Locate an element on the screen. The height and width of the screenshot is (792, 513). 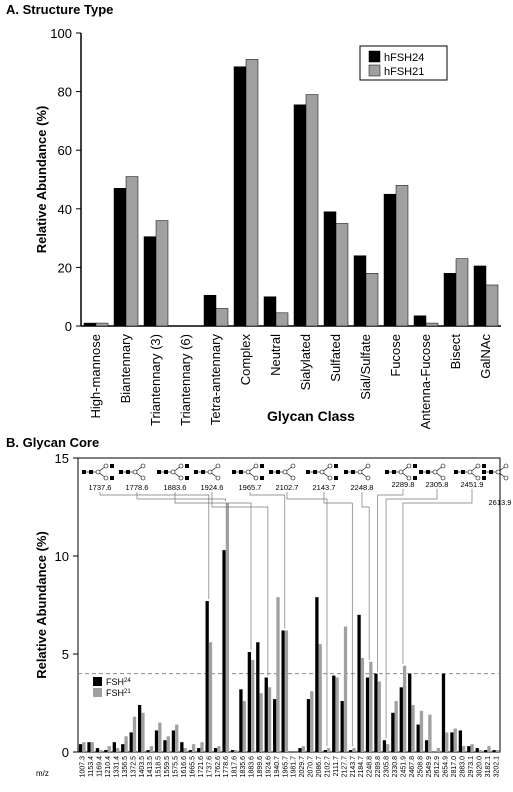
panel-b-mz-label: 2654.9 is located at coordinates (446, 767).